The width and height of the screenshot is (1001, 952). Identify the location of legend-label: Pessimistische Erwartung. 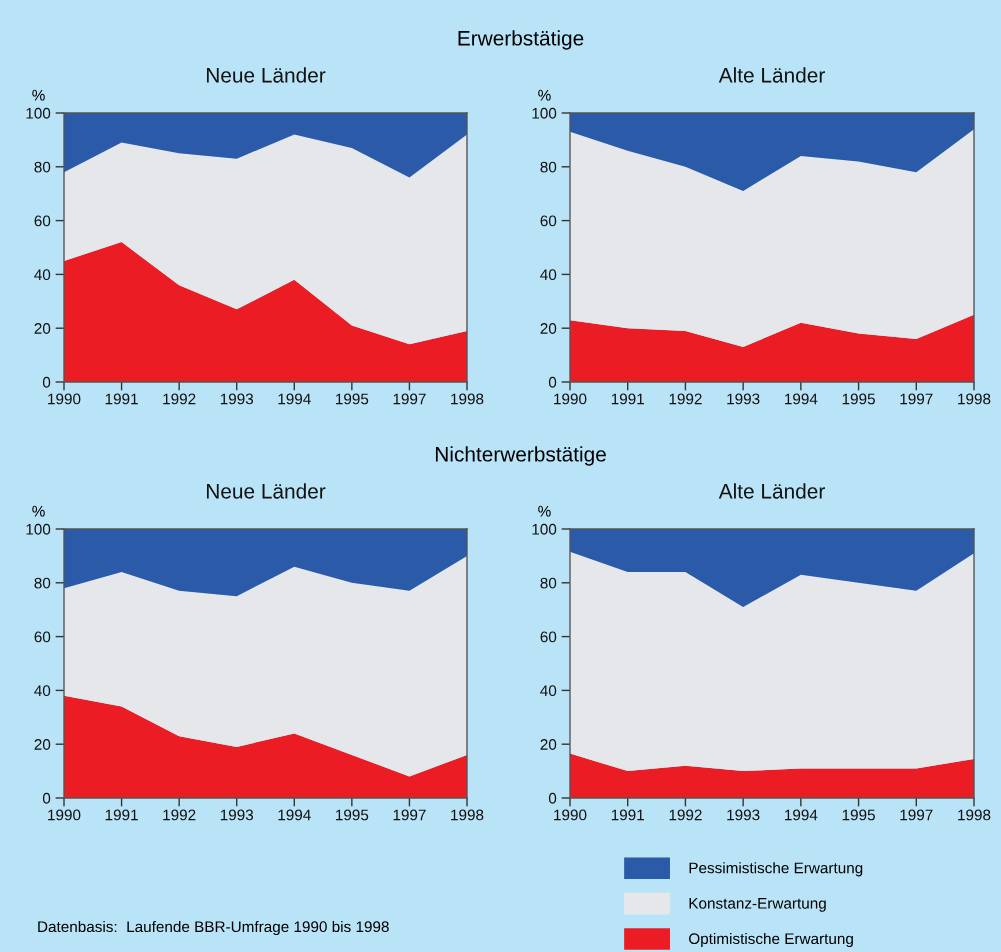
(776, 869).